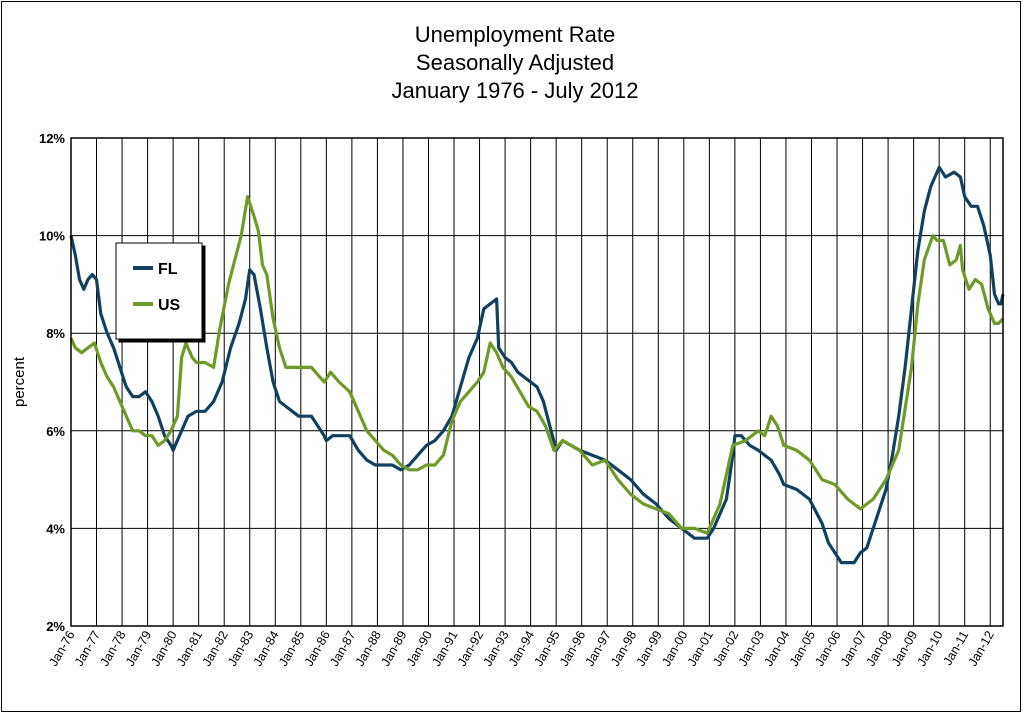  I want to click on y-tick-label: 4%, so click(55, 528).